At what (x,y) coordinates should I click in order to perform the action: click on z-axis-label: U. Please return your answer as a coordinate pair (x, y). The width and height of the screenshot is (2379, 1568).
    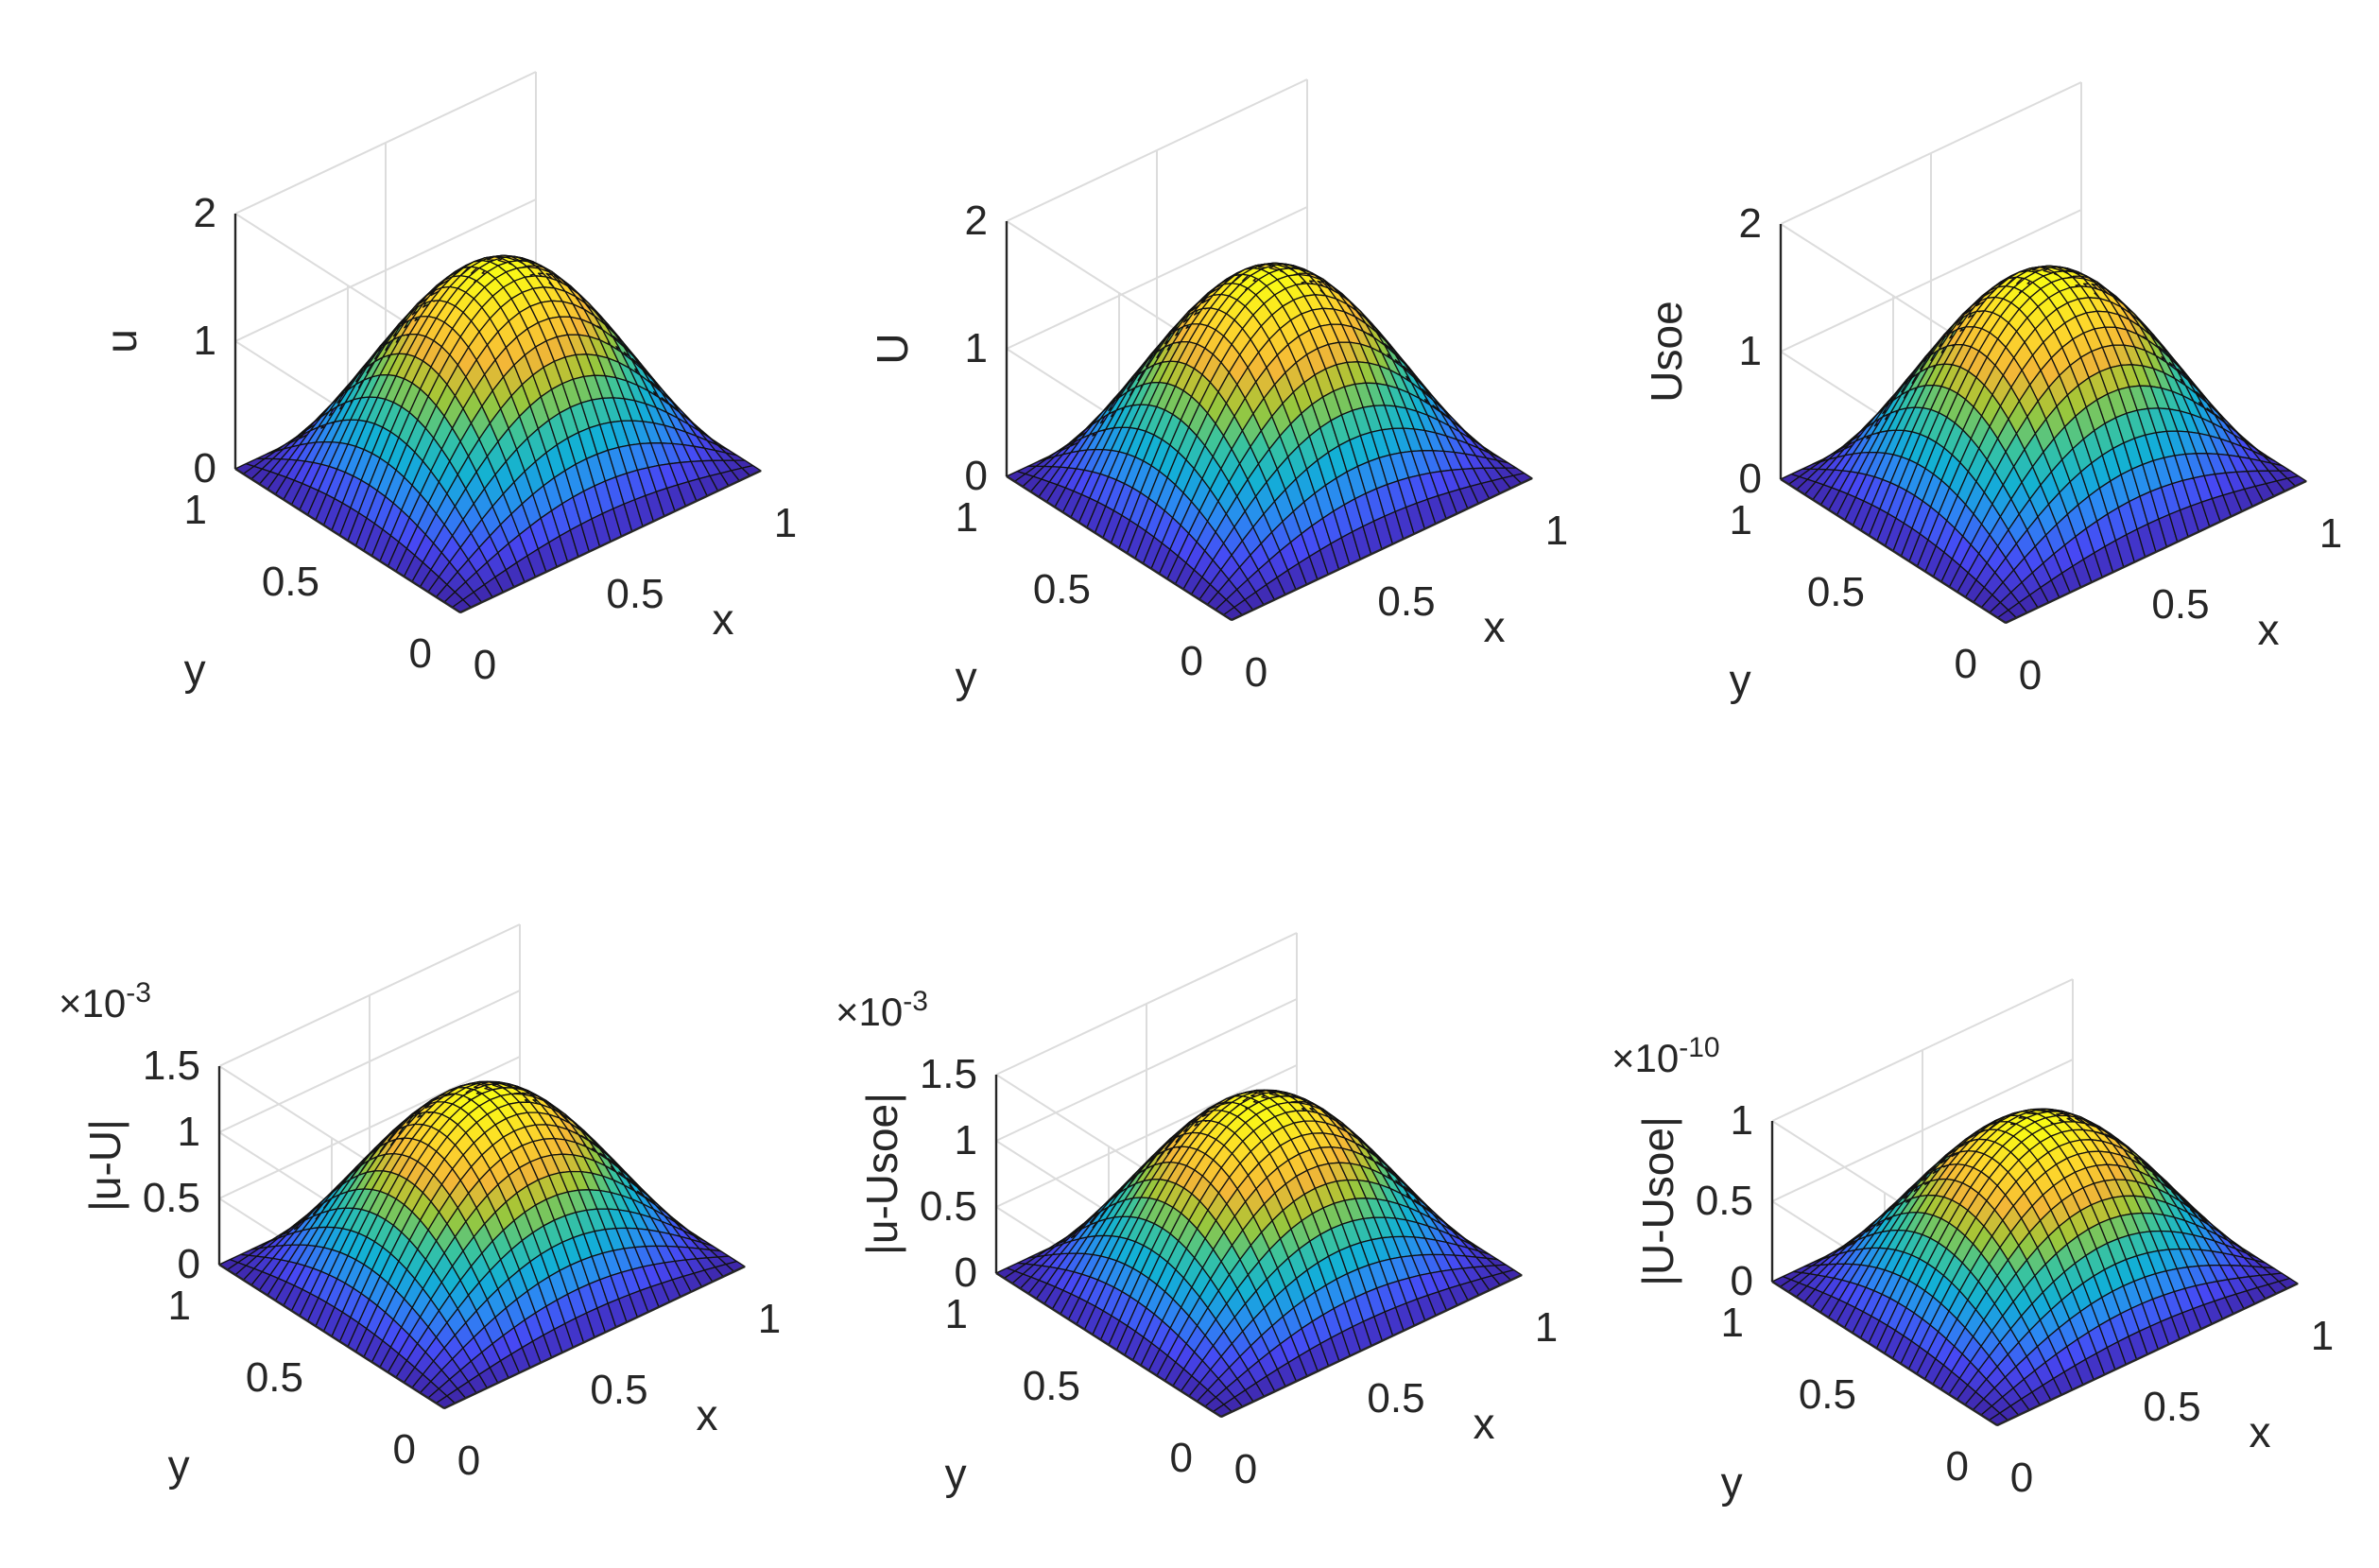
    Looking at the image, I should click on (893, 348).